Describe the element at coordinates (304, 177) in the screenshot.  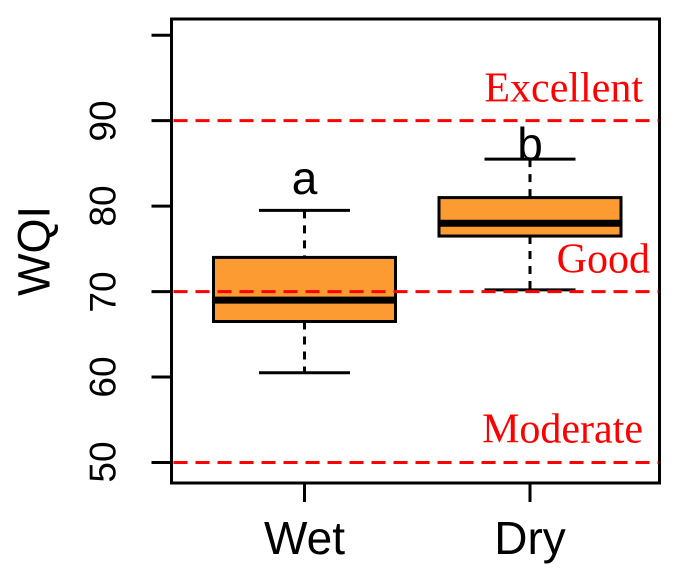
I see `significance-letter-wet: a` at that location.